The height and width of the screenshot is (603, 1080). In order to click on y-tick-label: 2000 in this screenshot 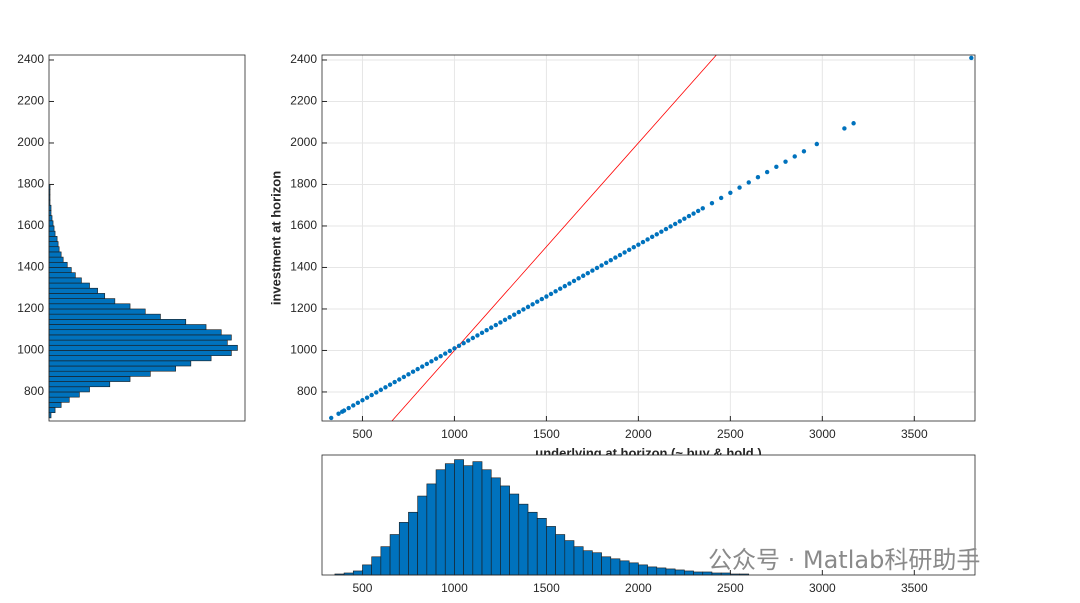, I will do `click(303, 142)`.